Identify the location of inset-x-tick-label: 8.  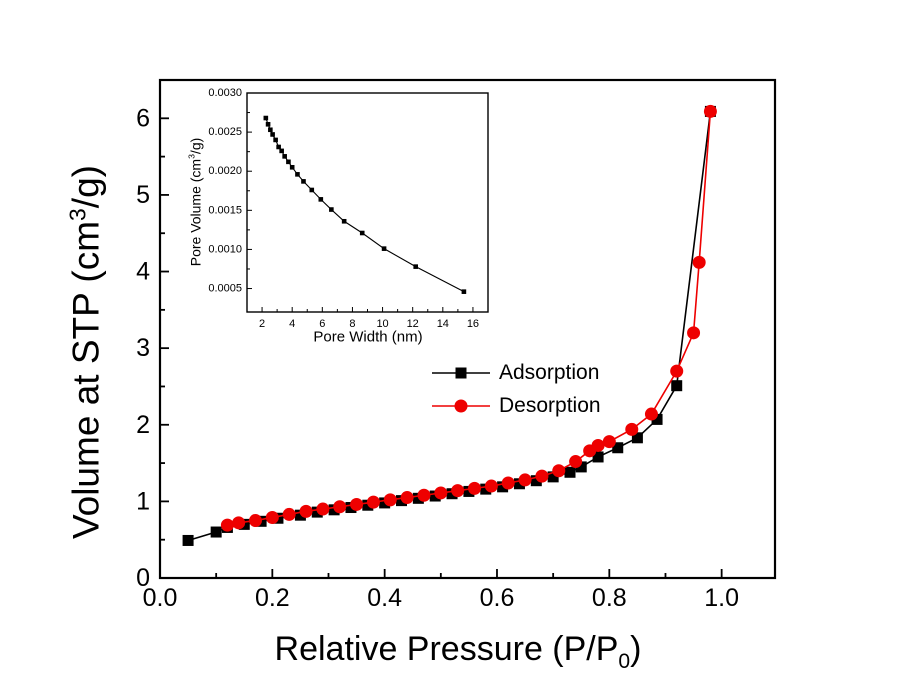
(352, 324).